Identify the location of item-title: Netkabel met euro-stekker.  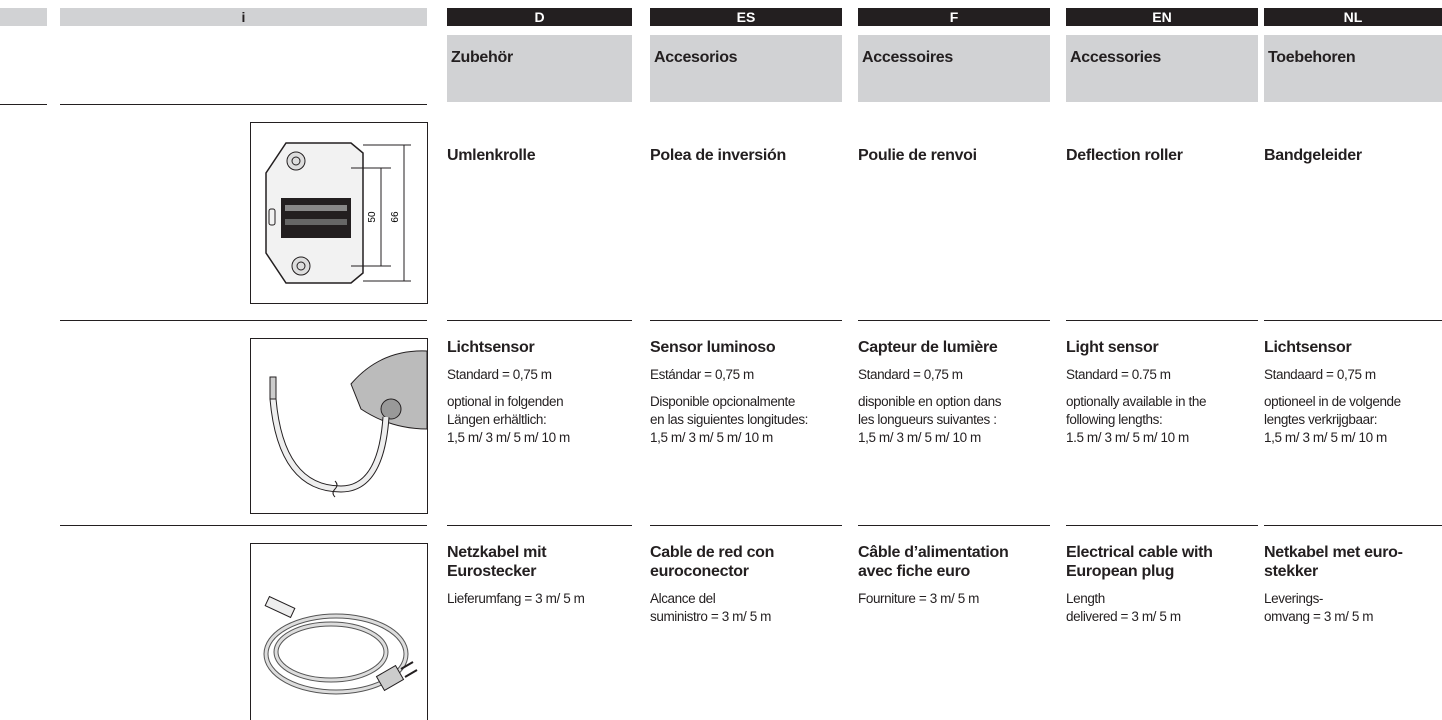
(1353, 562).